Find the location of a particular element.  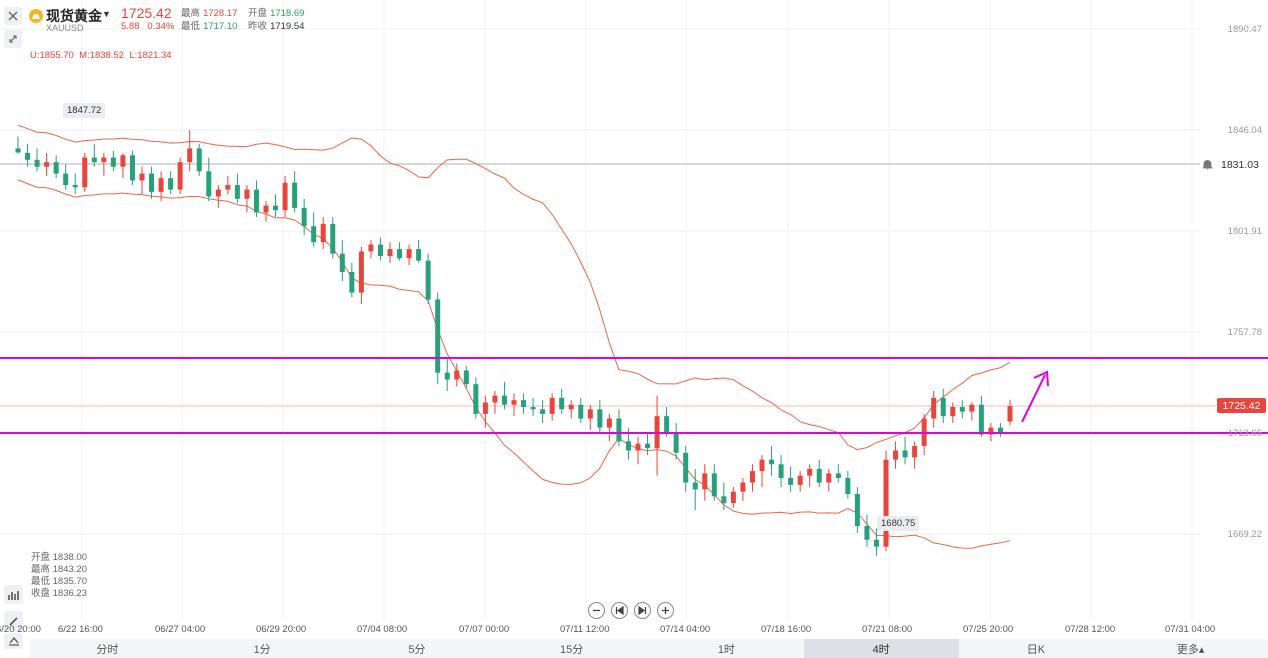

scroll-start-button is located at coordinates (619, 610).